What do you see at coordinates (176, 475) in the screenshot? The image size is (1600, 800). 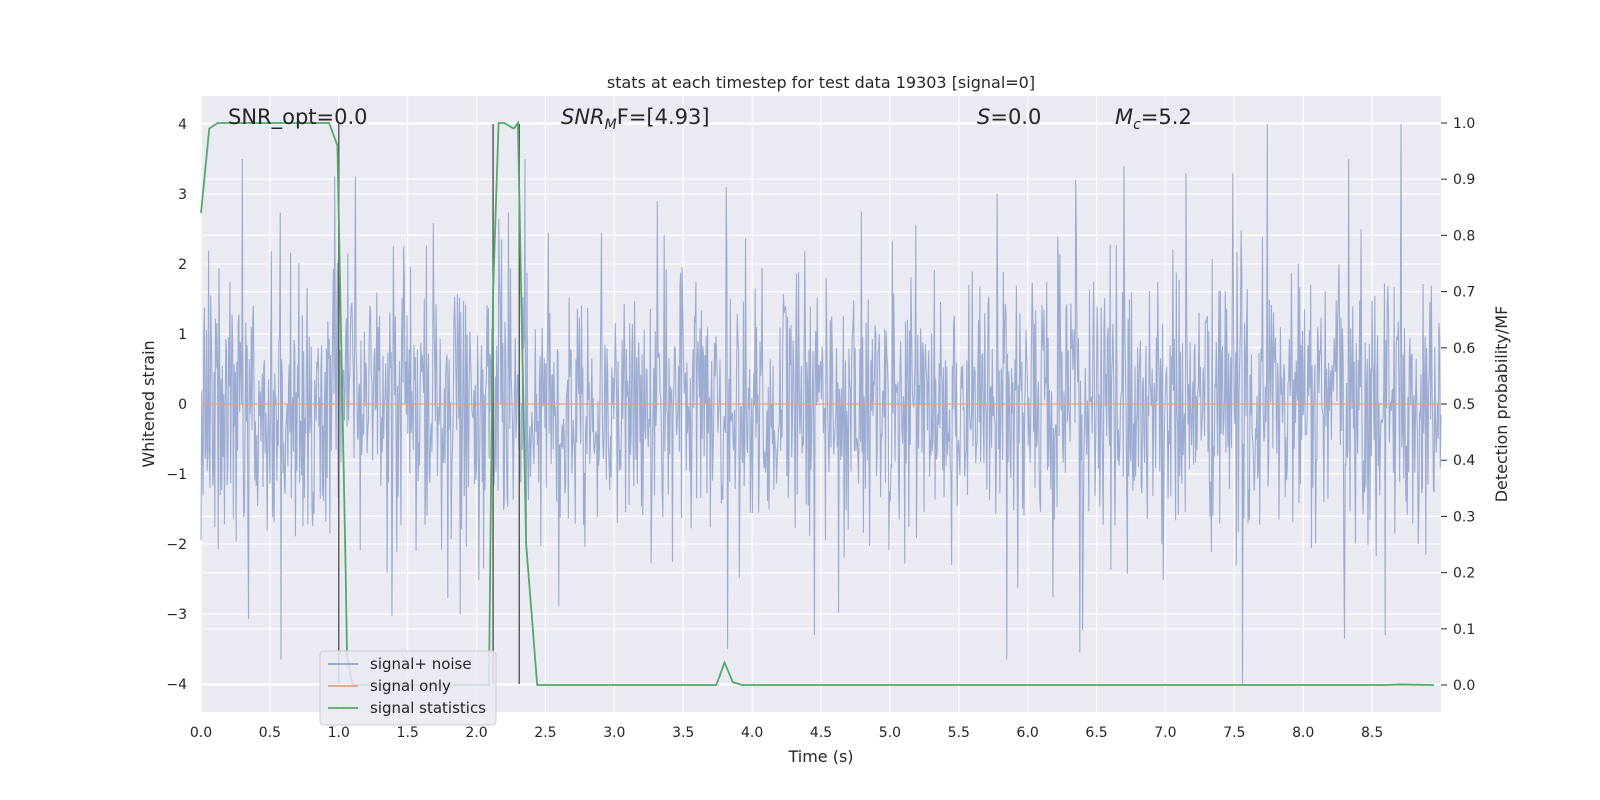 I see `y-tick-label: −1` at bounding box center [176, 475].